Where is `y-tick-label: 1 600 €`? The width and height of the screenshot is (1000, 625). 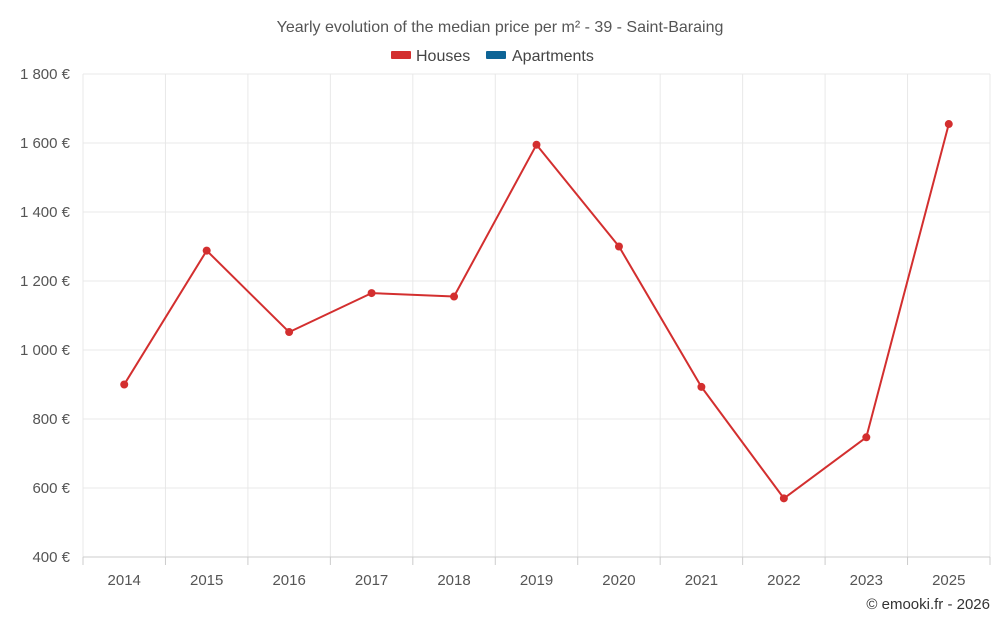 y-tick-label: 1 600 € is located at coordinates (45, 143).